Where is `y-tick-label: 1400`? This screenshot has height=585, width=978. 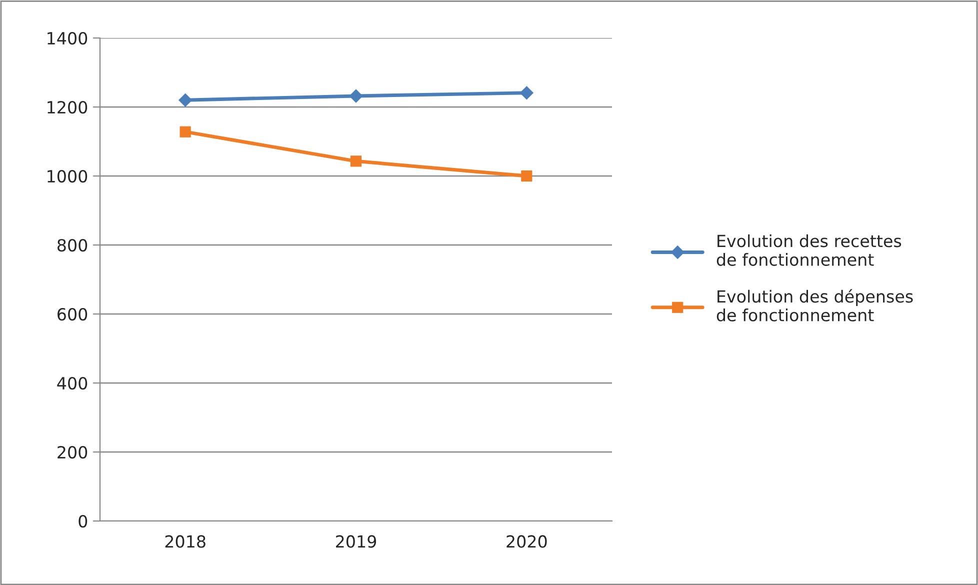 y-tick-label: 1400 is located at coordinates (68, 38).